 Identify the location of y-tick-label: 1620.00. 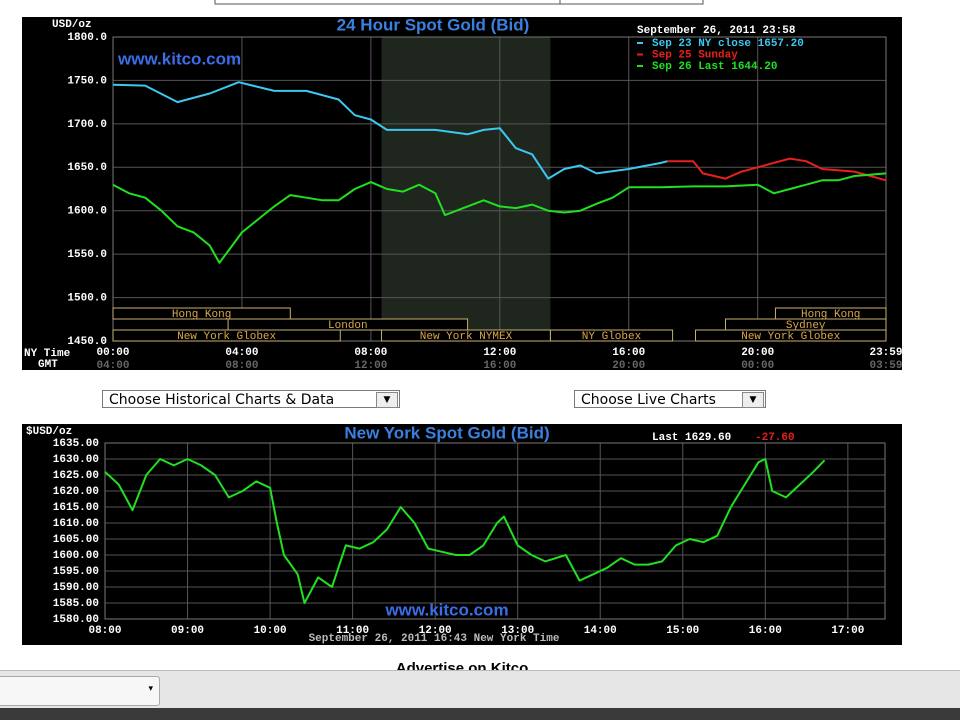
(76, 492).